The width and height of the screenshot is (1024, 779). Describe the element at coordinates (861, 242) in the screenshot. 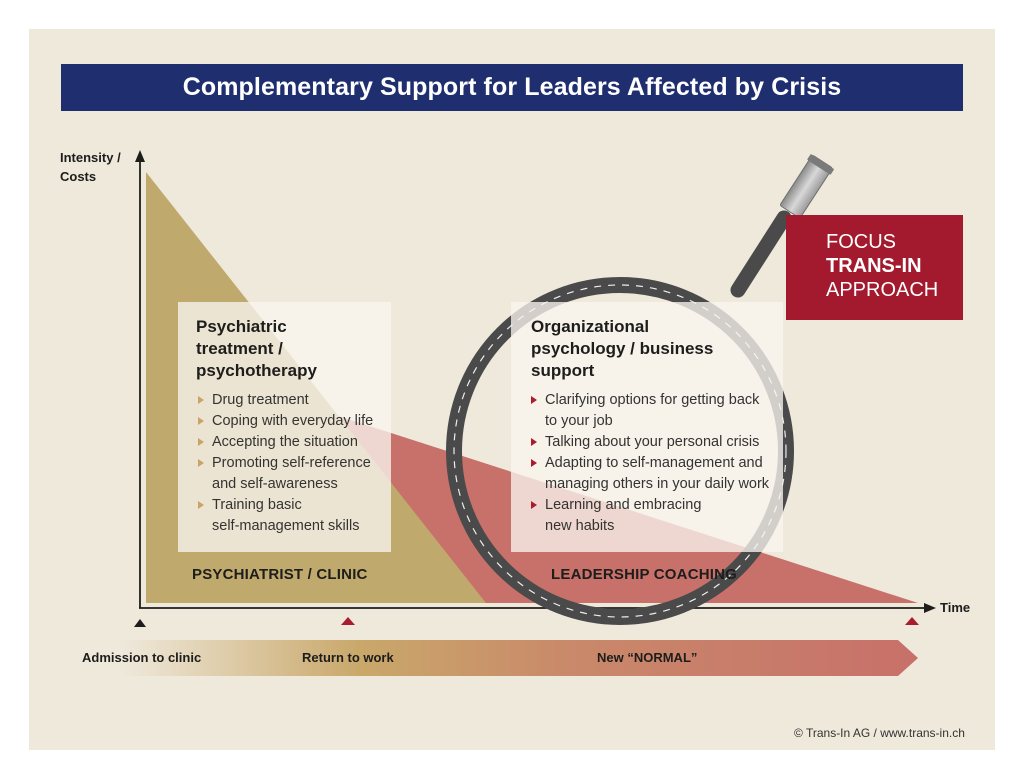

I see `focus-line: FOCUS` at that location.